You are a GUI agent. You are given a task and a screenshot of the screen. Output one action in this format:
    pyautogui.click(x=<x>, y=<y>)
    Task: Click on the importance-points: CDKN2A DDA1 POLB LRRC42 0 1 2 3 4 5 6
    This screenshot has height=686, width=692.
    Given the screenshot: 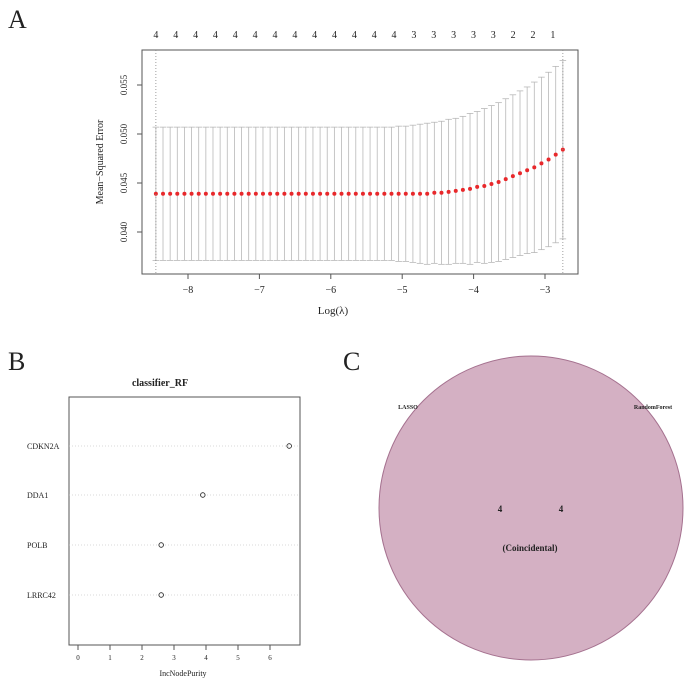 What is the action you would take?
    pyautogui.click(x=163, y=552)
    